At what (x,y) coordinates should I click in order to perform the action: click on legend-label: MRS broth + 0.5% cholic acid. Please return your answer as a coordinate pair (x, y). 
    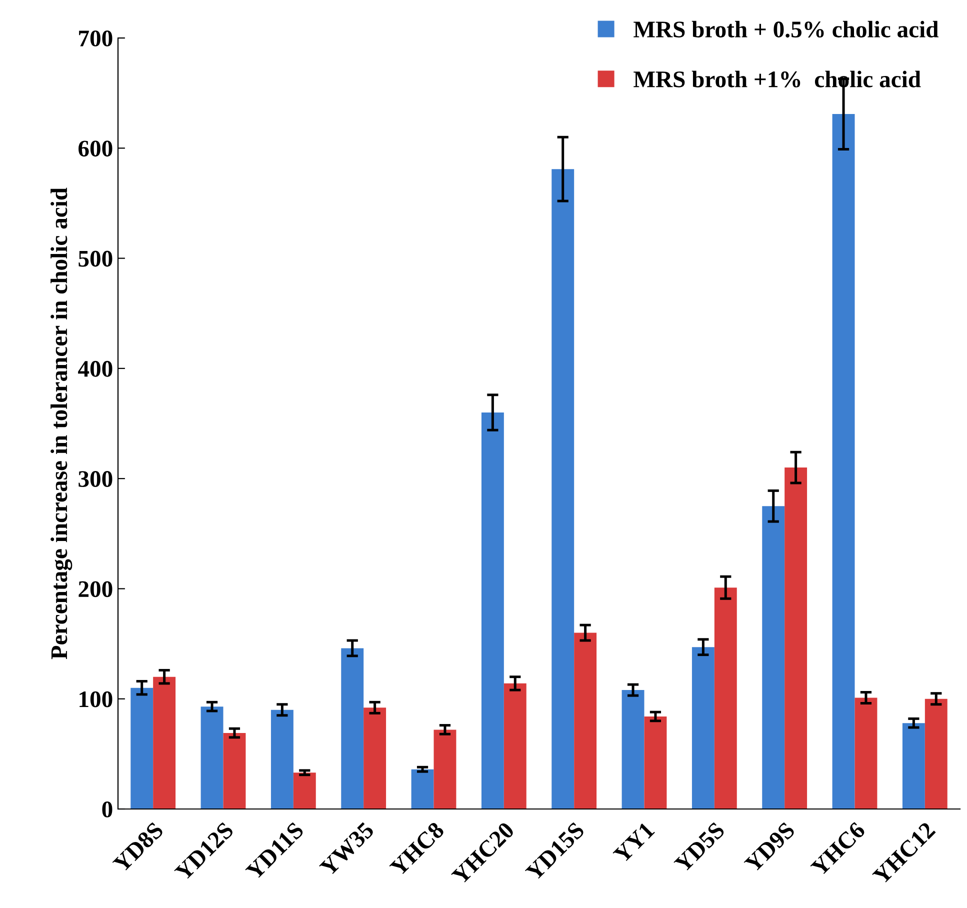
    Looking at the image, I should click on (786, 29).